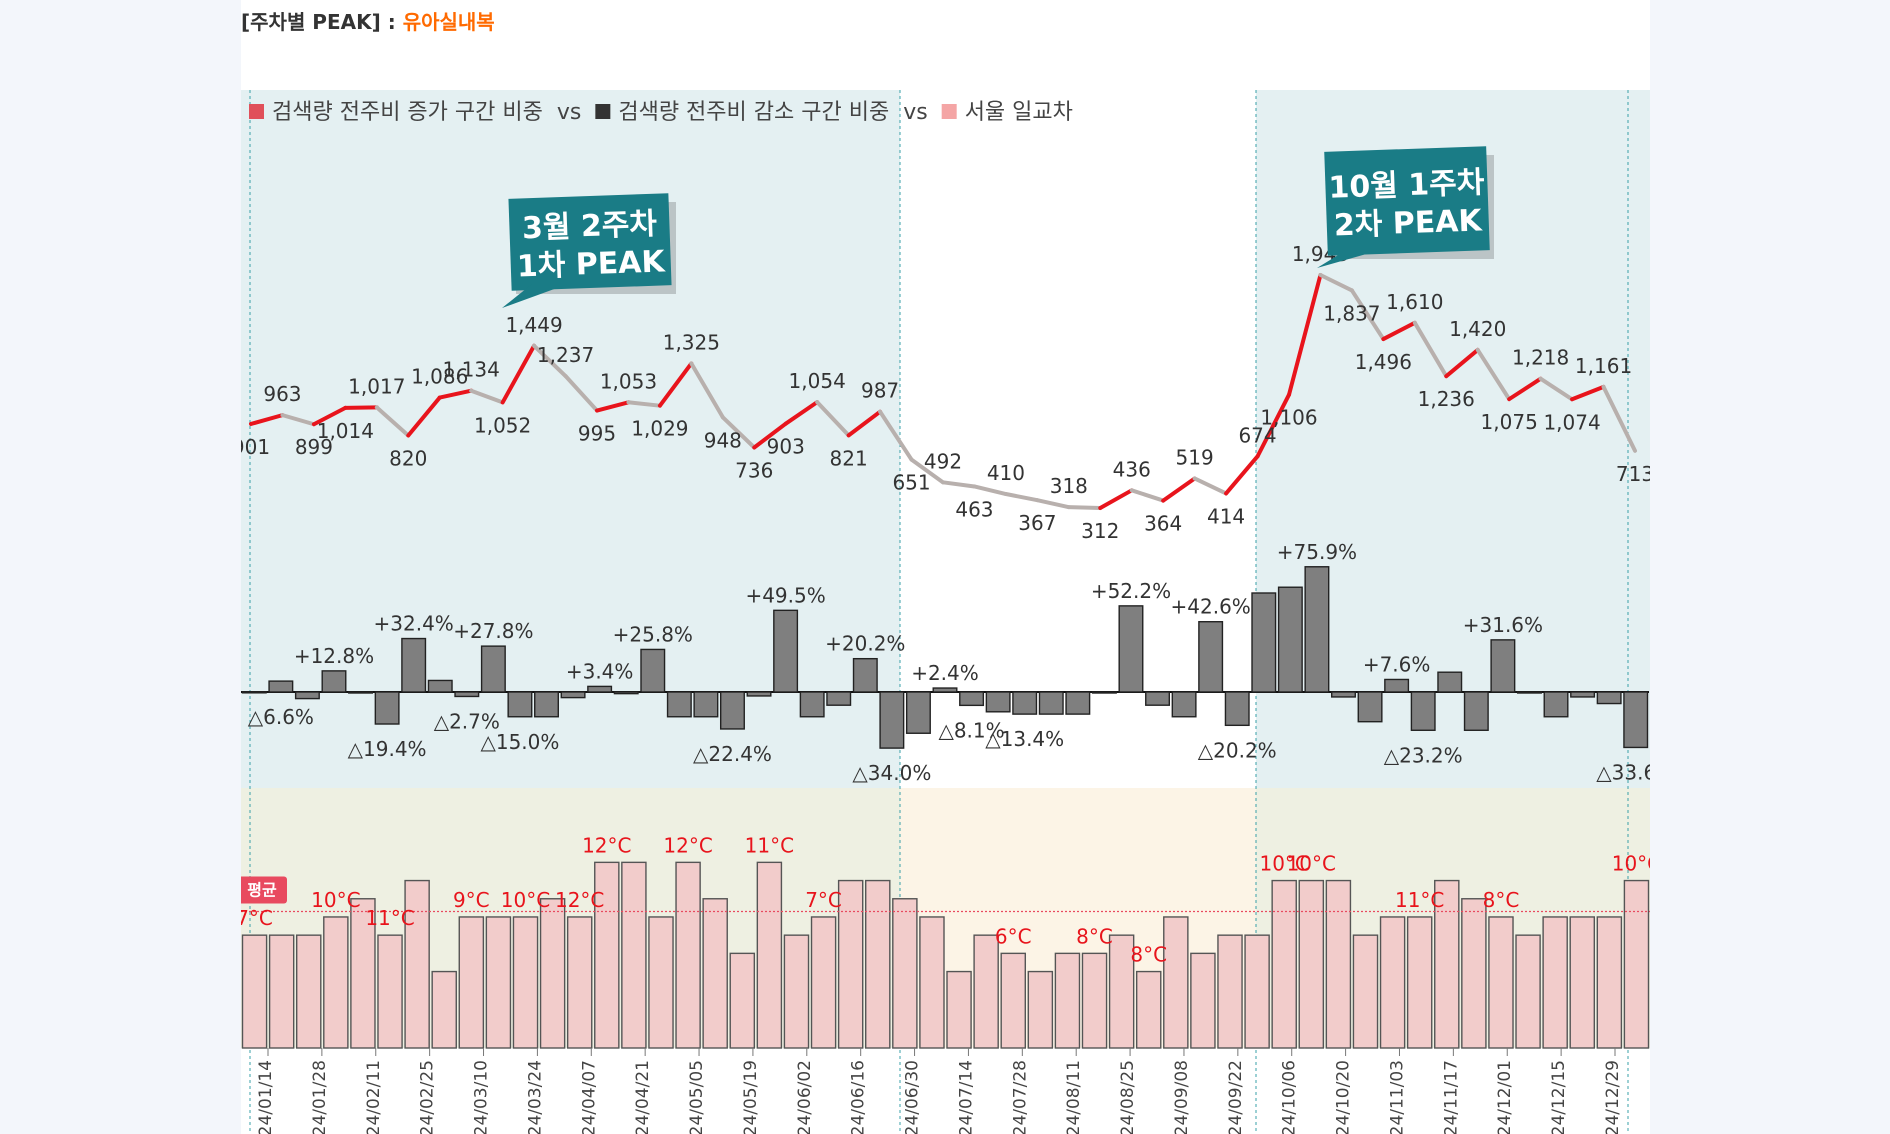  Describe the element at coordinates (1132, 469) in the screenshot. I see `volume-label: 436` at that location.